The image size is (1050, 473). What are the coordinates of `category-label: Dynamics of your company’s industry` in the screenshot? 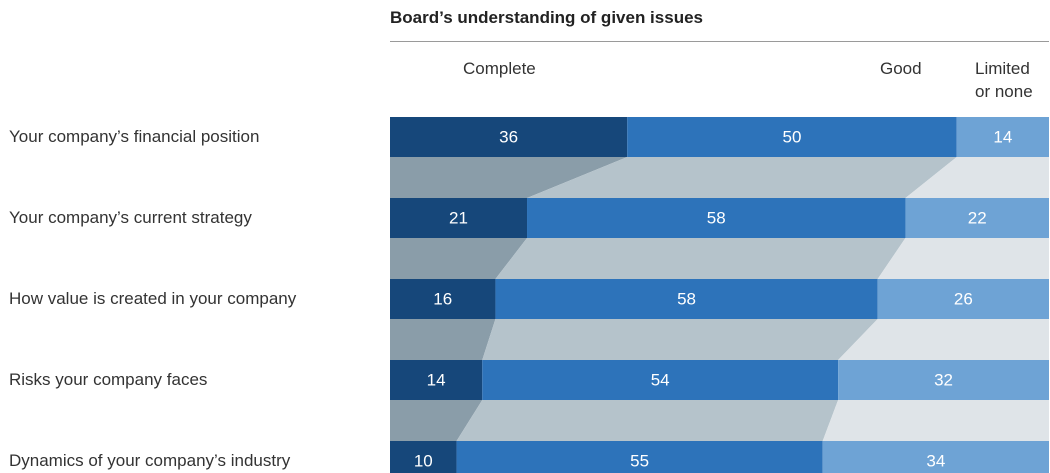 It's located at (150, 460).